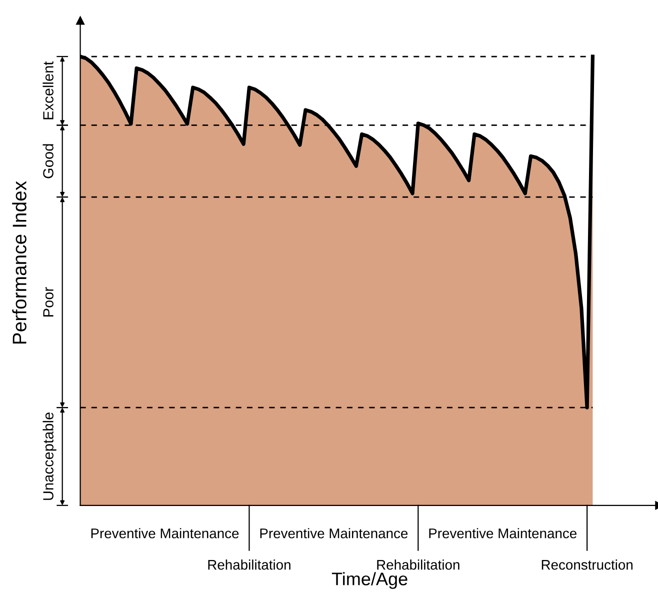 This screenshot has height=606, width=658. What do you see at coordinates (48, 161) in the screenshot?
I see `text: Good` at bounding box center [48, 161].